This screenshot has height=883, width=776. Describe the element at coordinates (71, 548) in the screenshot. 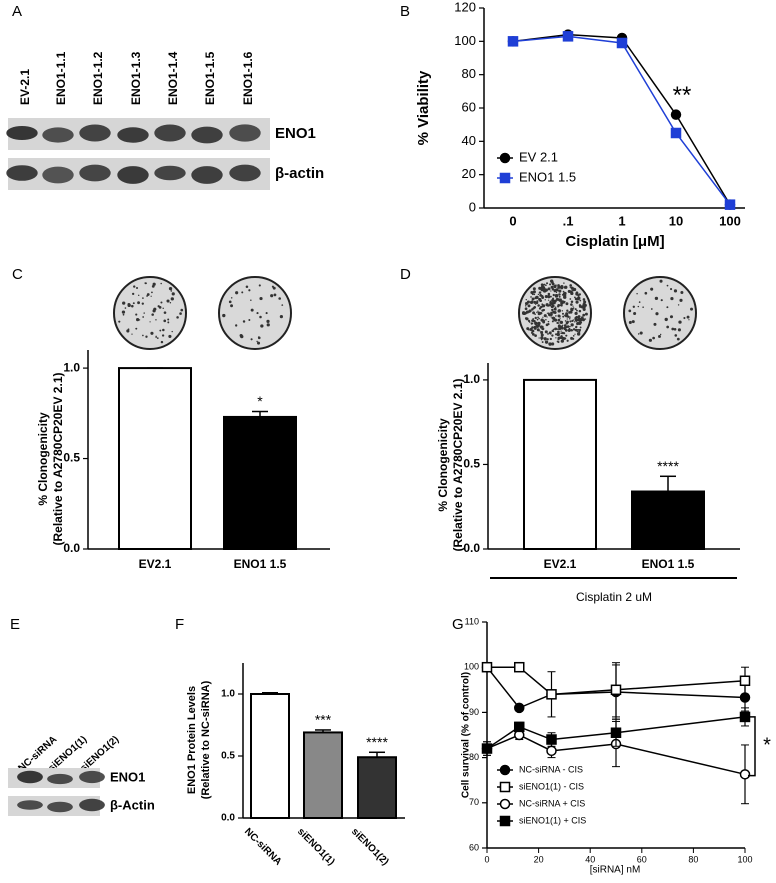

I see `y-tick-label: 0.0` at that location.